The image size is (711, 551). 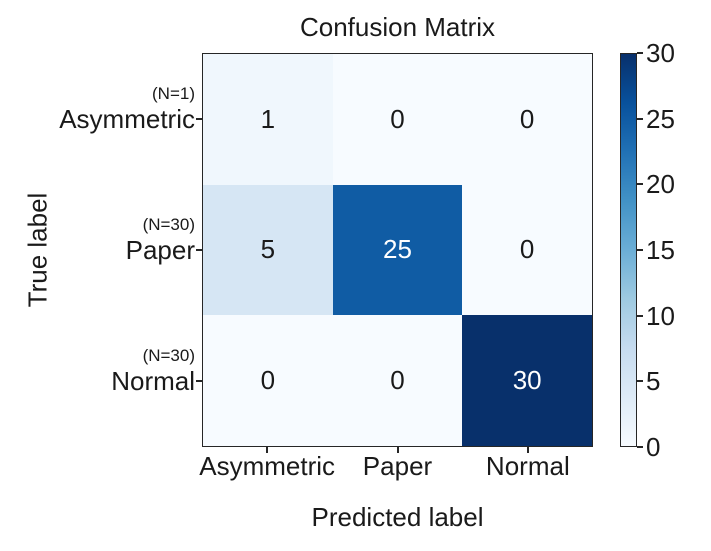 What do you see at coordinates (397, 466) in the screenshot?
I see `x-tick-label: Paper` at bounding box center [397, 466].